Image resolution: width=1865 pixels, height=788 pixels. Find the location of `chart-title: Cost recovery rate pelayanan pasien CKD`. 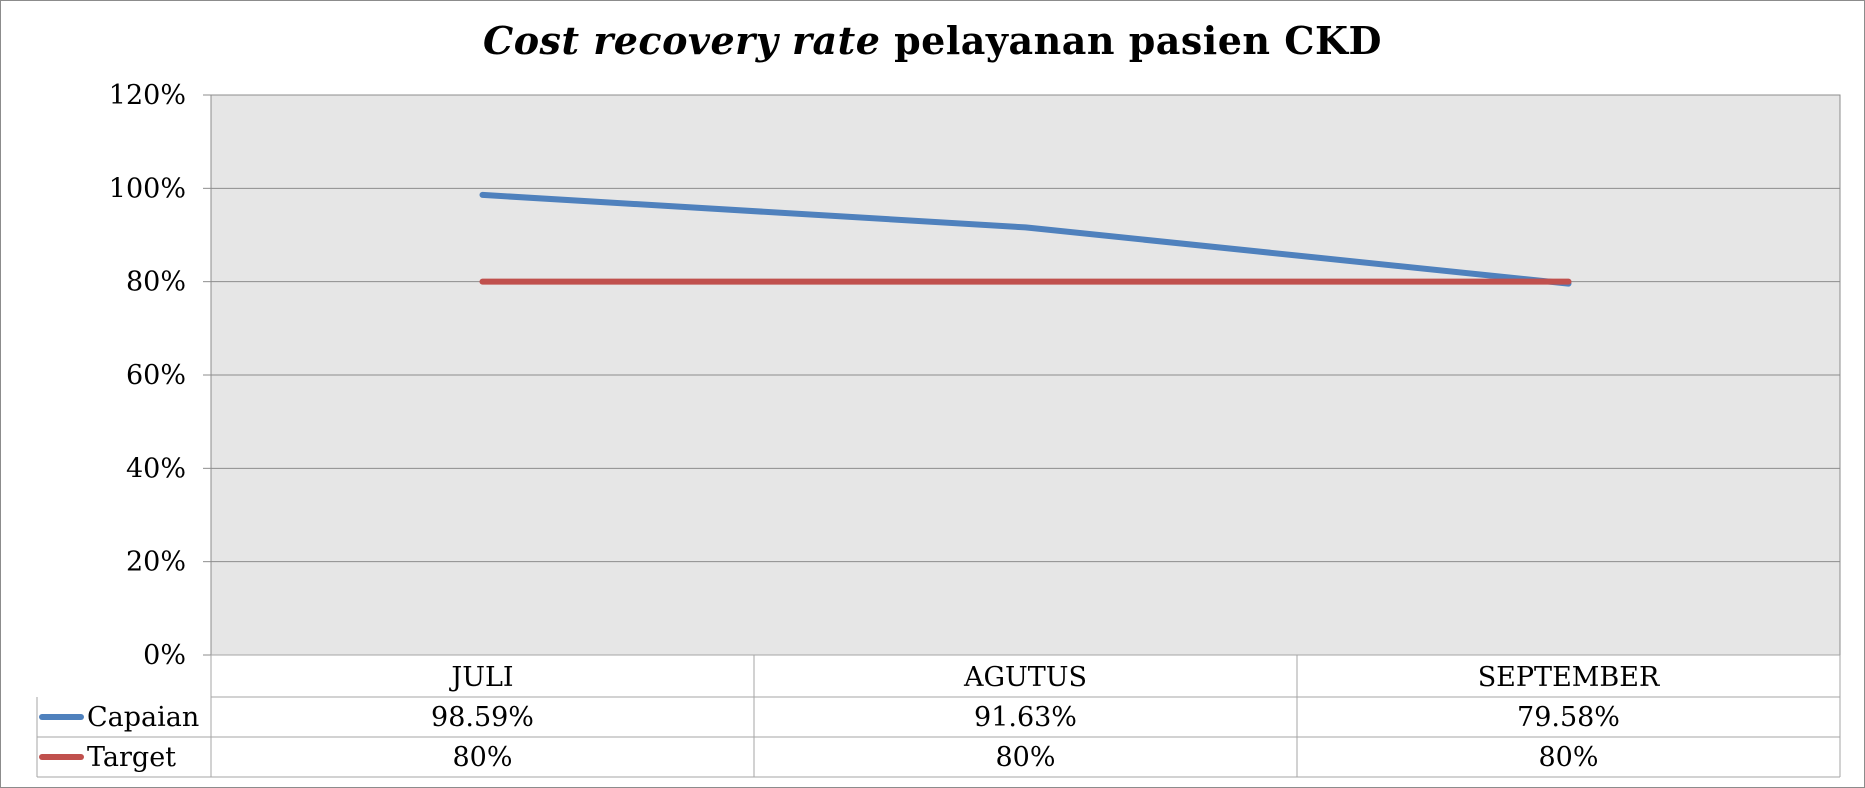

chart-title: Cost recovery rate pelayanan pasien CKD is located at coordinates (932, 40).